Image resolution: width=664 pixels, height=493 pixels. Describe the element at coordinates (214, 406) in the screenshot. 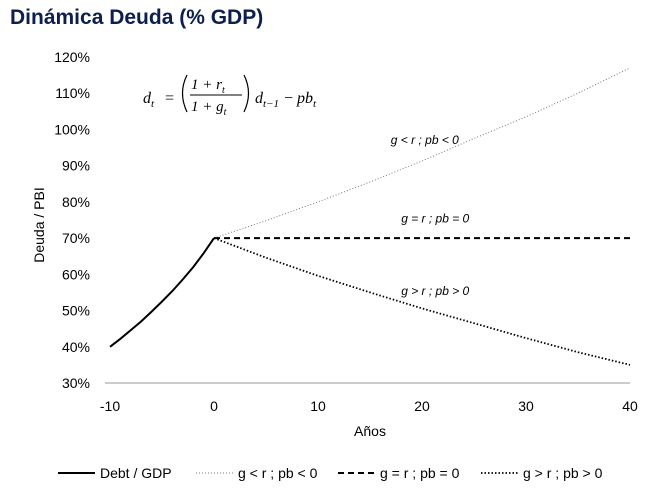

I see `x-tick-label: 0` at that location.